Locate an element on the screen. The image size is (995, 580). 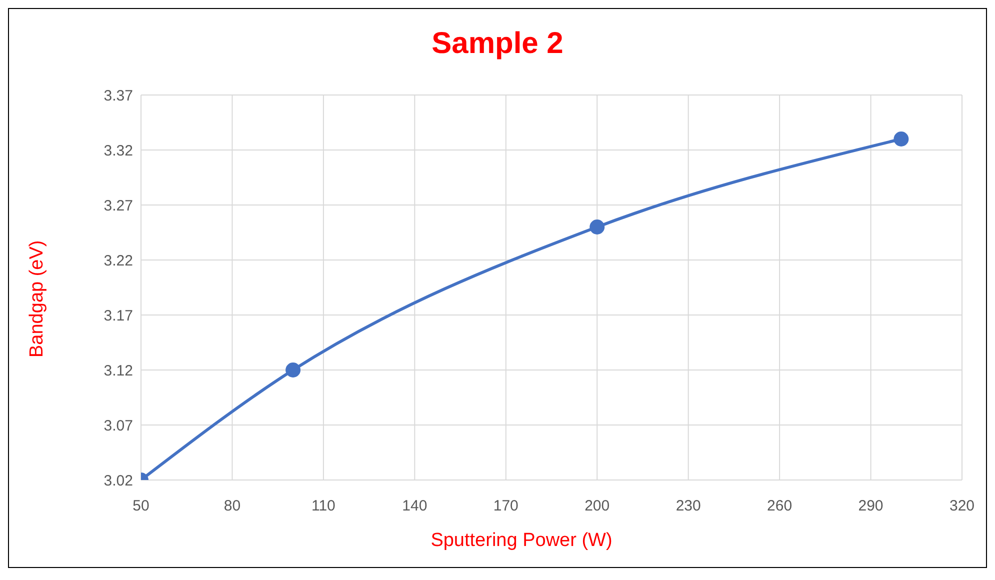
x-tick-label: 290 is located at coordinates (871, 506).